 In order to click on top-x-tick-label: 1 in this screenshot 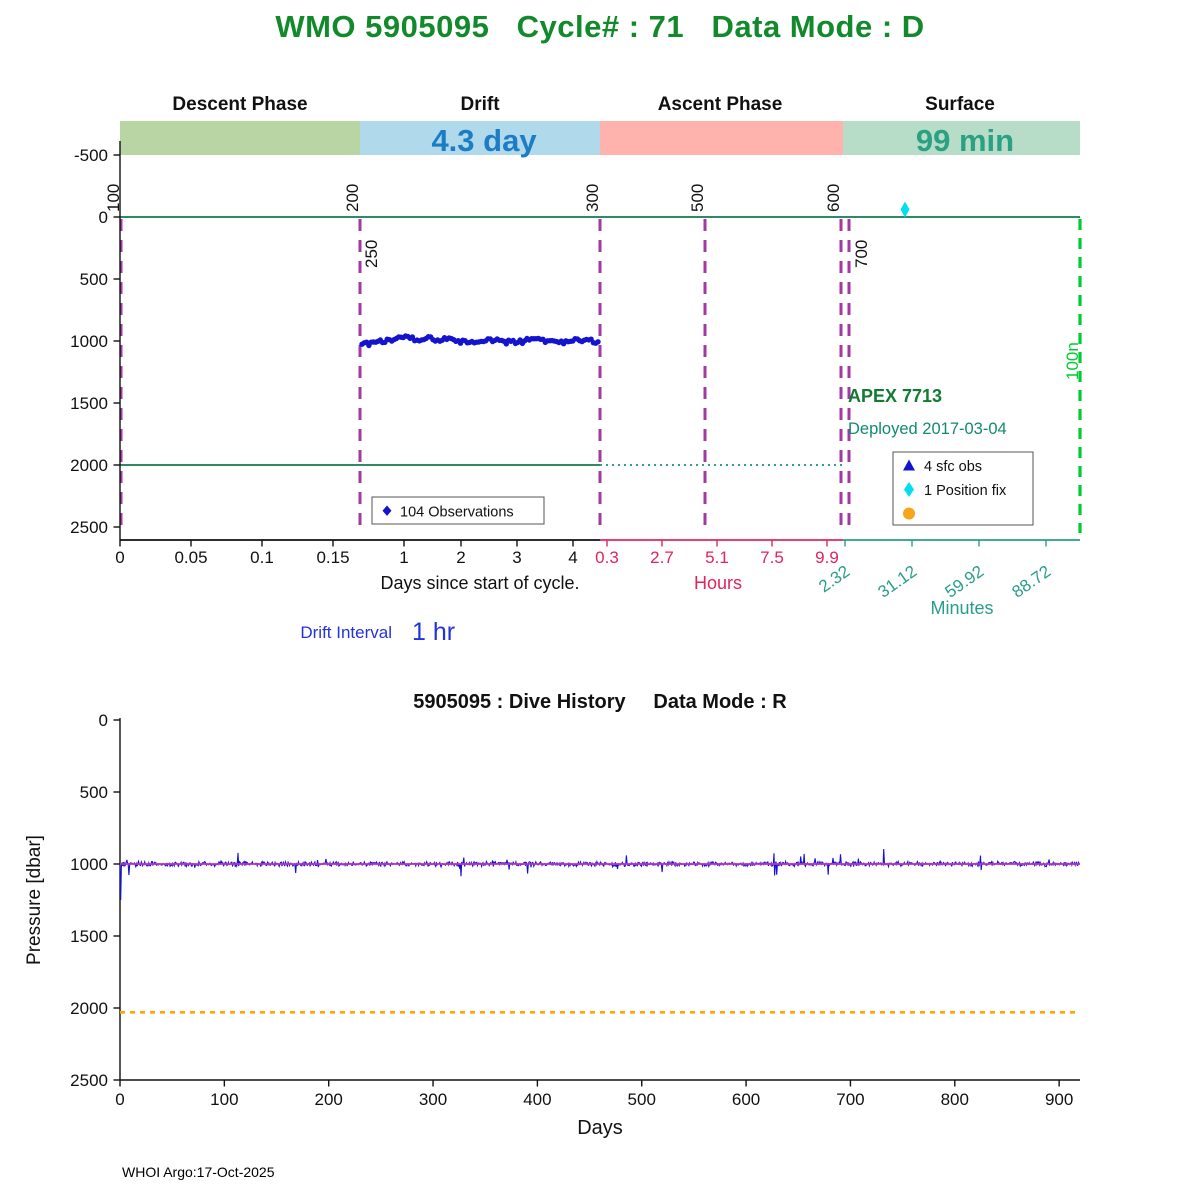, I will do `click(403, 557)`.